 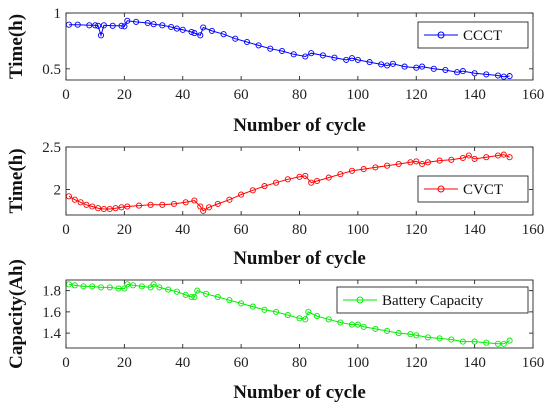 What do you see at coordinates (16, 314) in the screenshot?
I see `y-axis-label: Capacity(Ah)` at bounding box center [16, 314].